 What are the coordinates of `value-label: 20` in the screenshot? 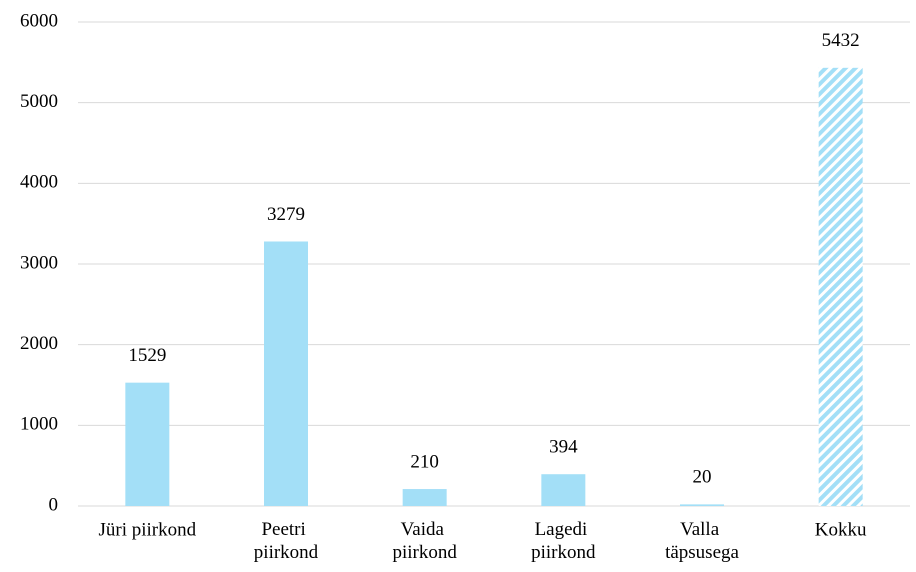 It's located at (702, 477).